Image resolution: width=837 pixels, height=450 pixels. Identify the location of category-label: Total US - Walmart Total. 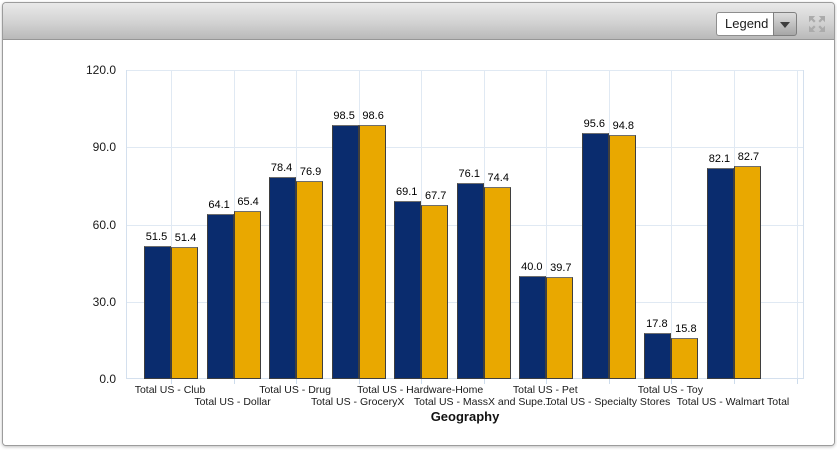
(733, 402).